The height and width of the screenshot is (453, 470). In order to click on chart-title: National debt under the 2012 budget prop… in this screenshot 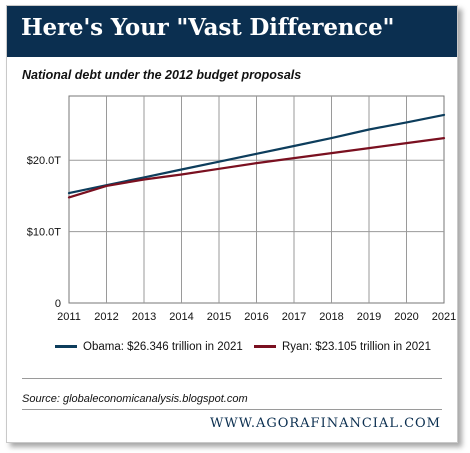, I will do `click(162, 75)`.